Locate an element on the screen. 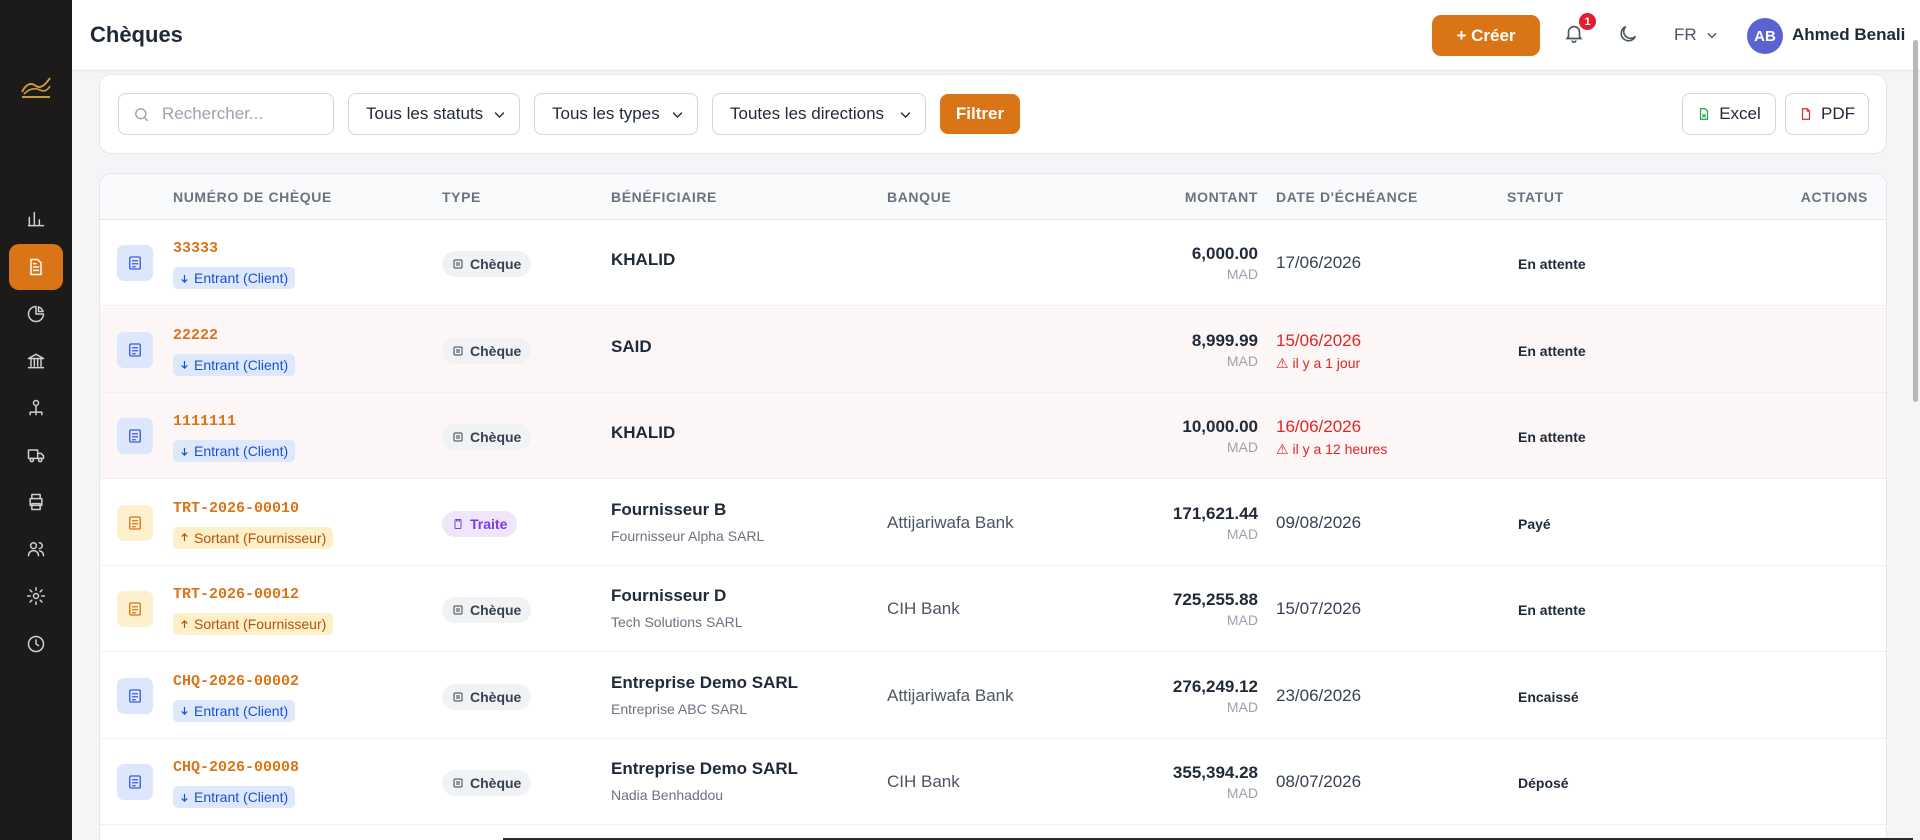 This screenshot has width=1920, height=840. user-name: Ahmed Benali is located at coordinates (1849, 34).